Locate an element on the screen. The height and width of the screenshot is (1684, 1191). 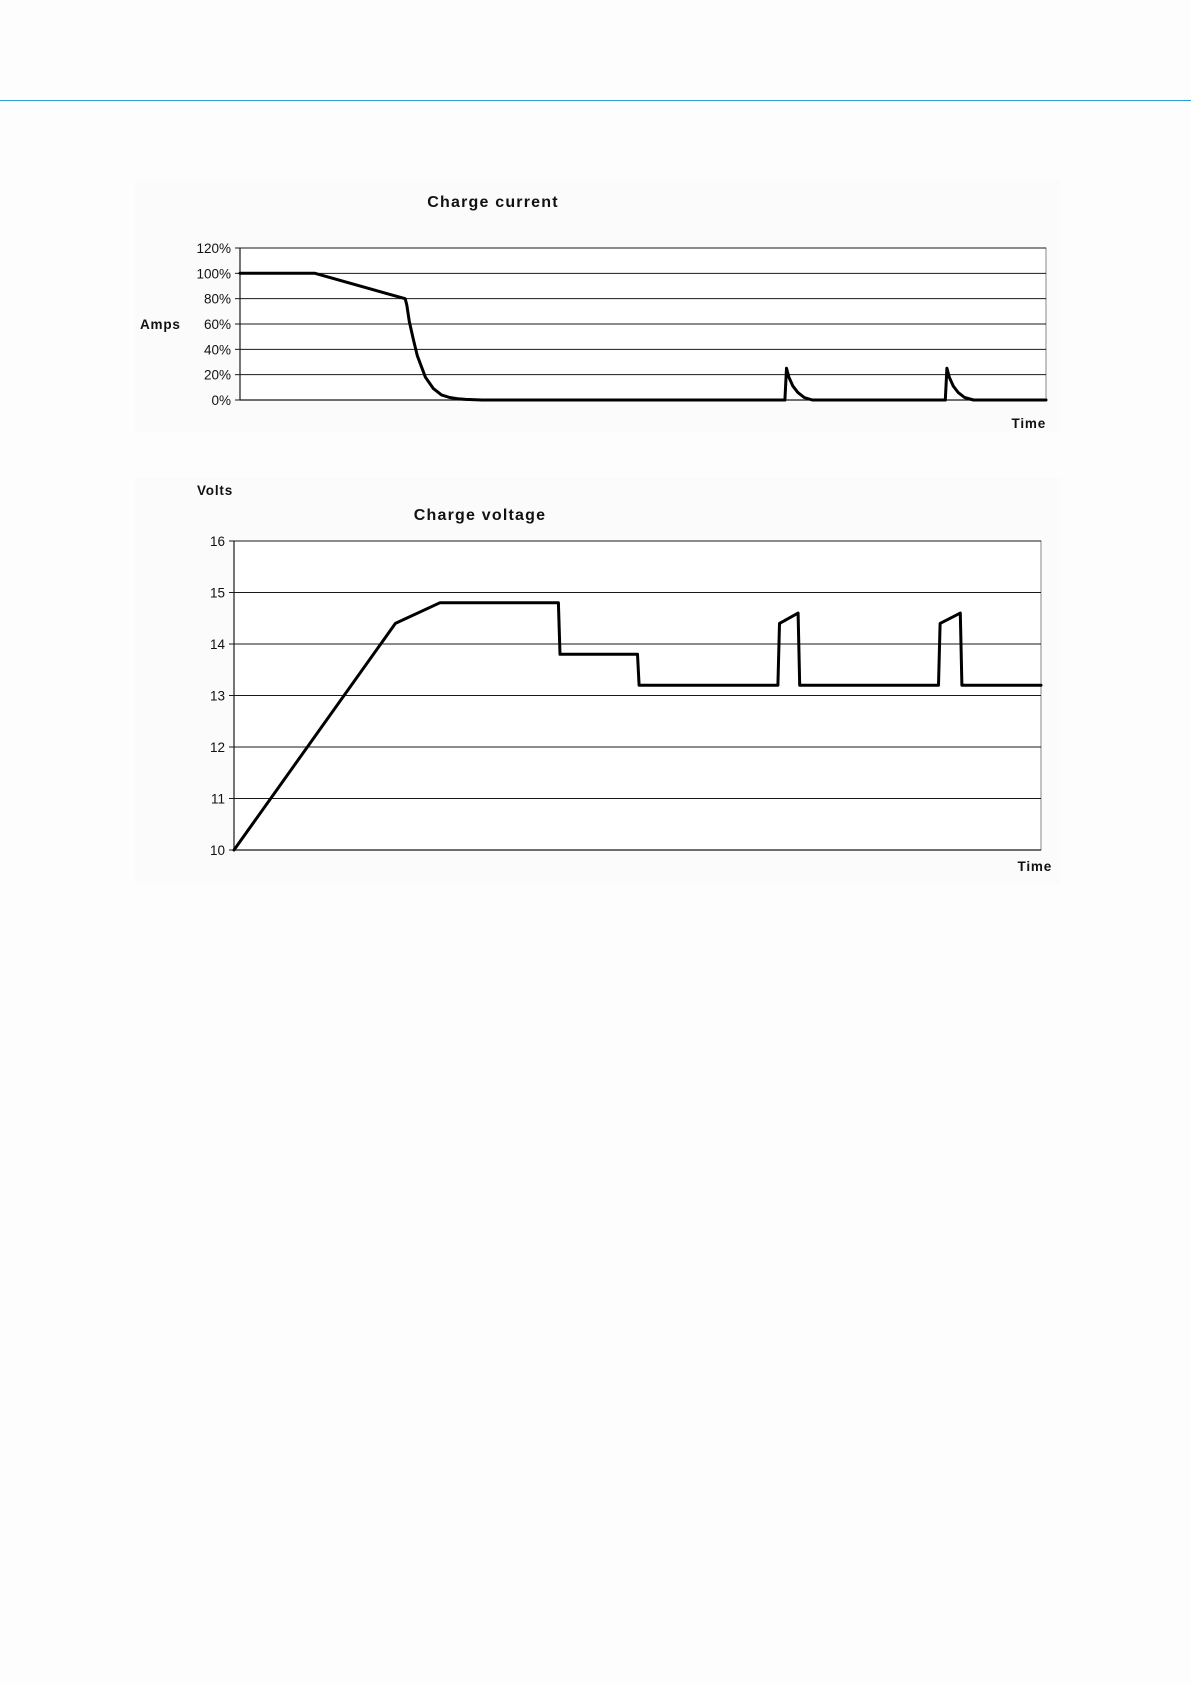
y-tick-label: 12 is located at coordinates (217, 747).